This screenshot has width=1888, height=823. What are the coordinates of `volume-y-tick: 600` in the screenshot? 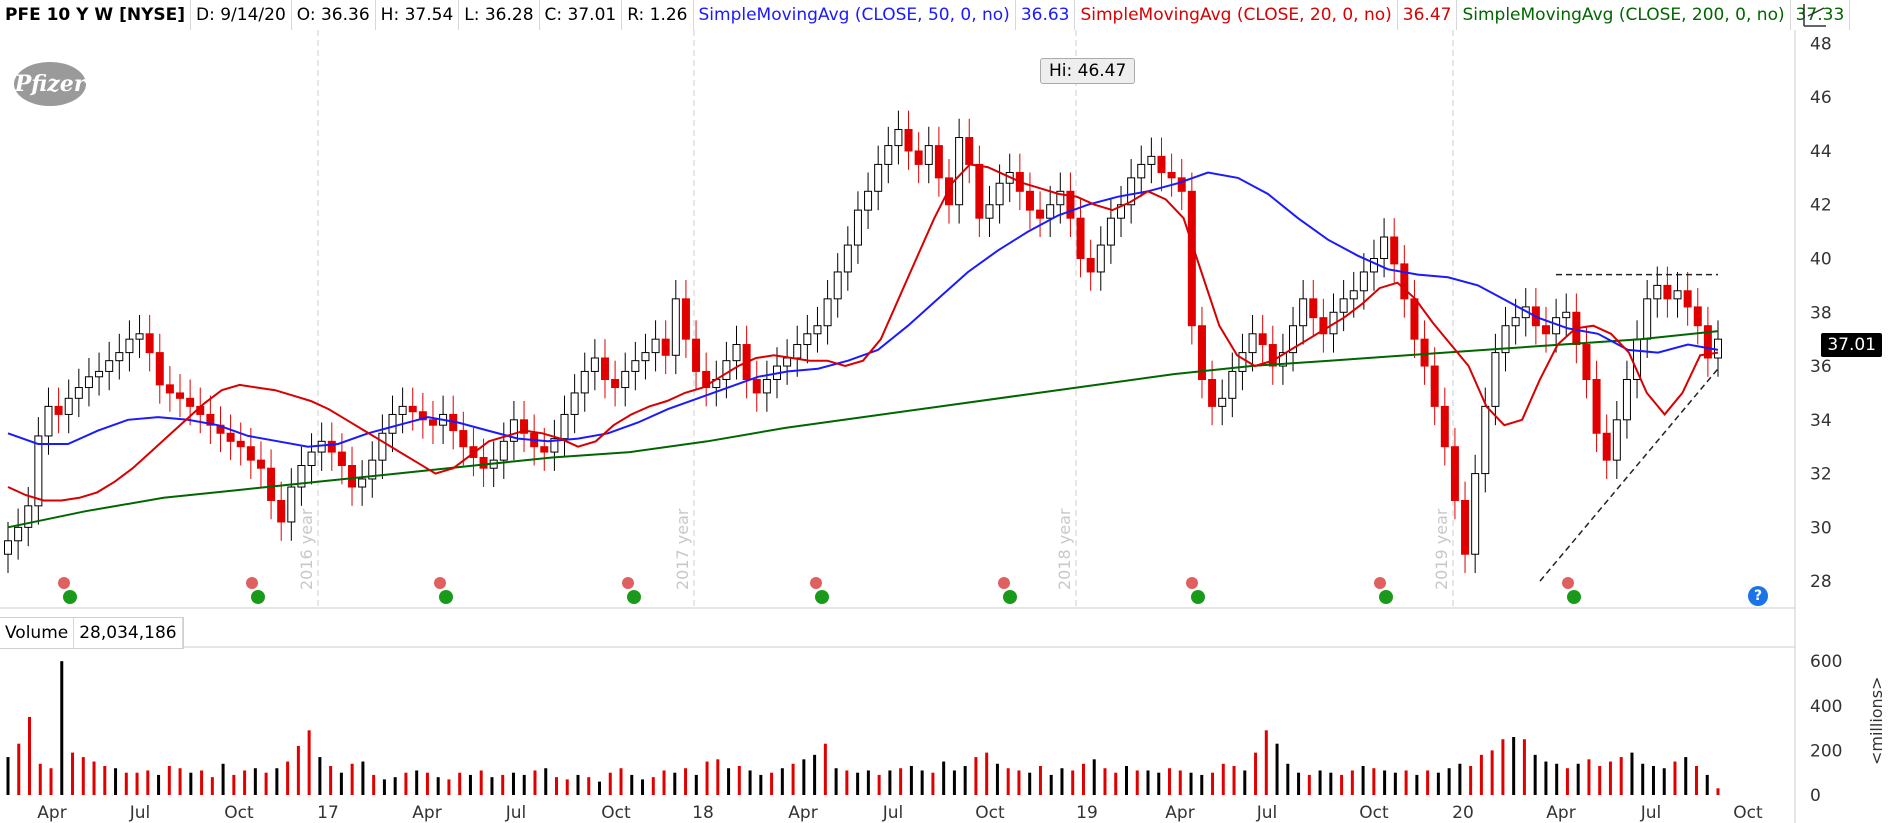 It's located at (1826, 662).